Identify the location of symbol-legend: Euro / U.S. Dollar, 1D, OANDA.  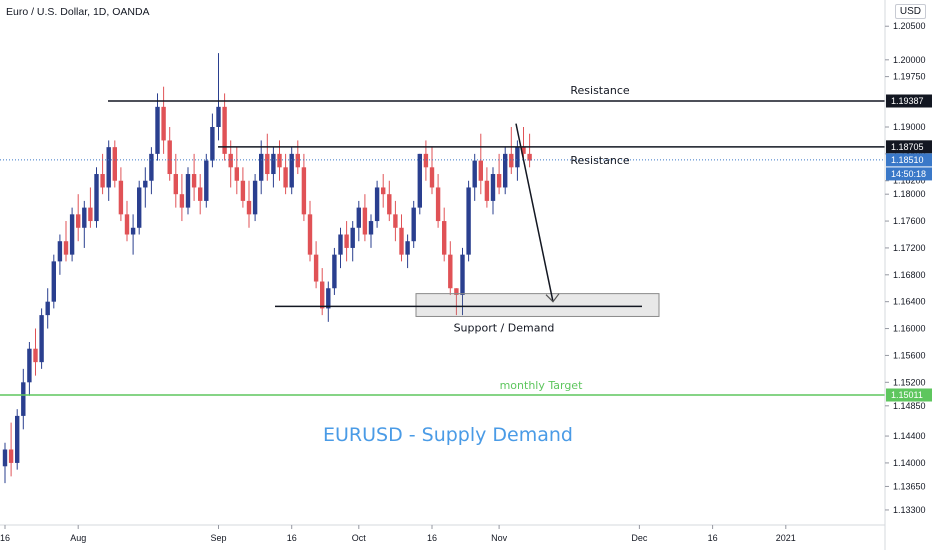
(78, 12).